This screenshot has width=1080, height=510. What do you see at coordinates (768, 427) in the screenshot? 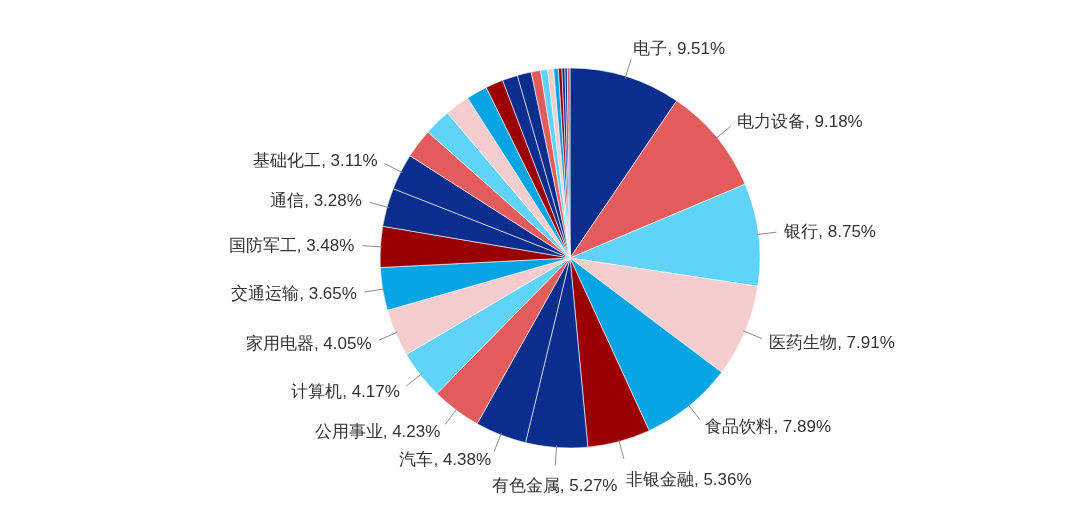
I see `slice-label: 食品饮料, 7.89%` at bounding box center [768, 427].